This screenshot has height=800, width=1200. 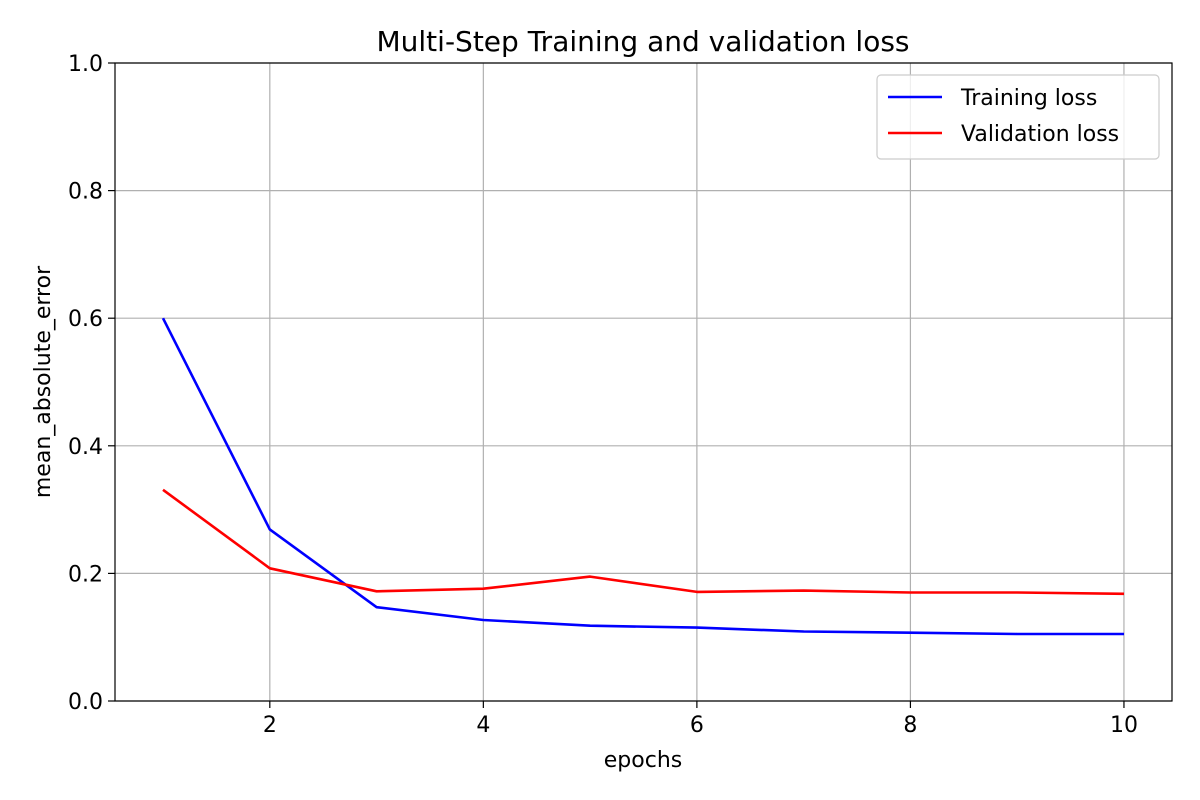 What do you see at coordinates (85, 702) in the screenshot?
I see `y-tick-label: 0.0` at bounding box center [85, 702].